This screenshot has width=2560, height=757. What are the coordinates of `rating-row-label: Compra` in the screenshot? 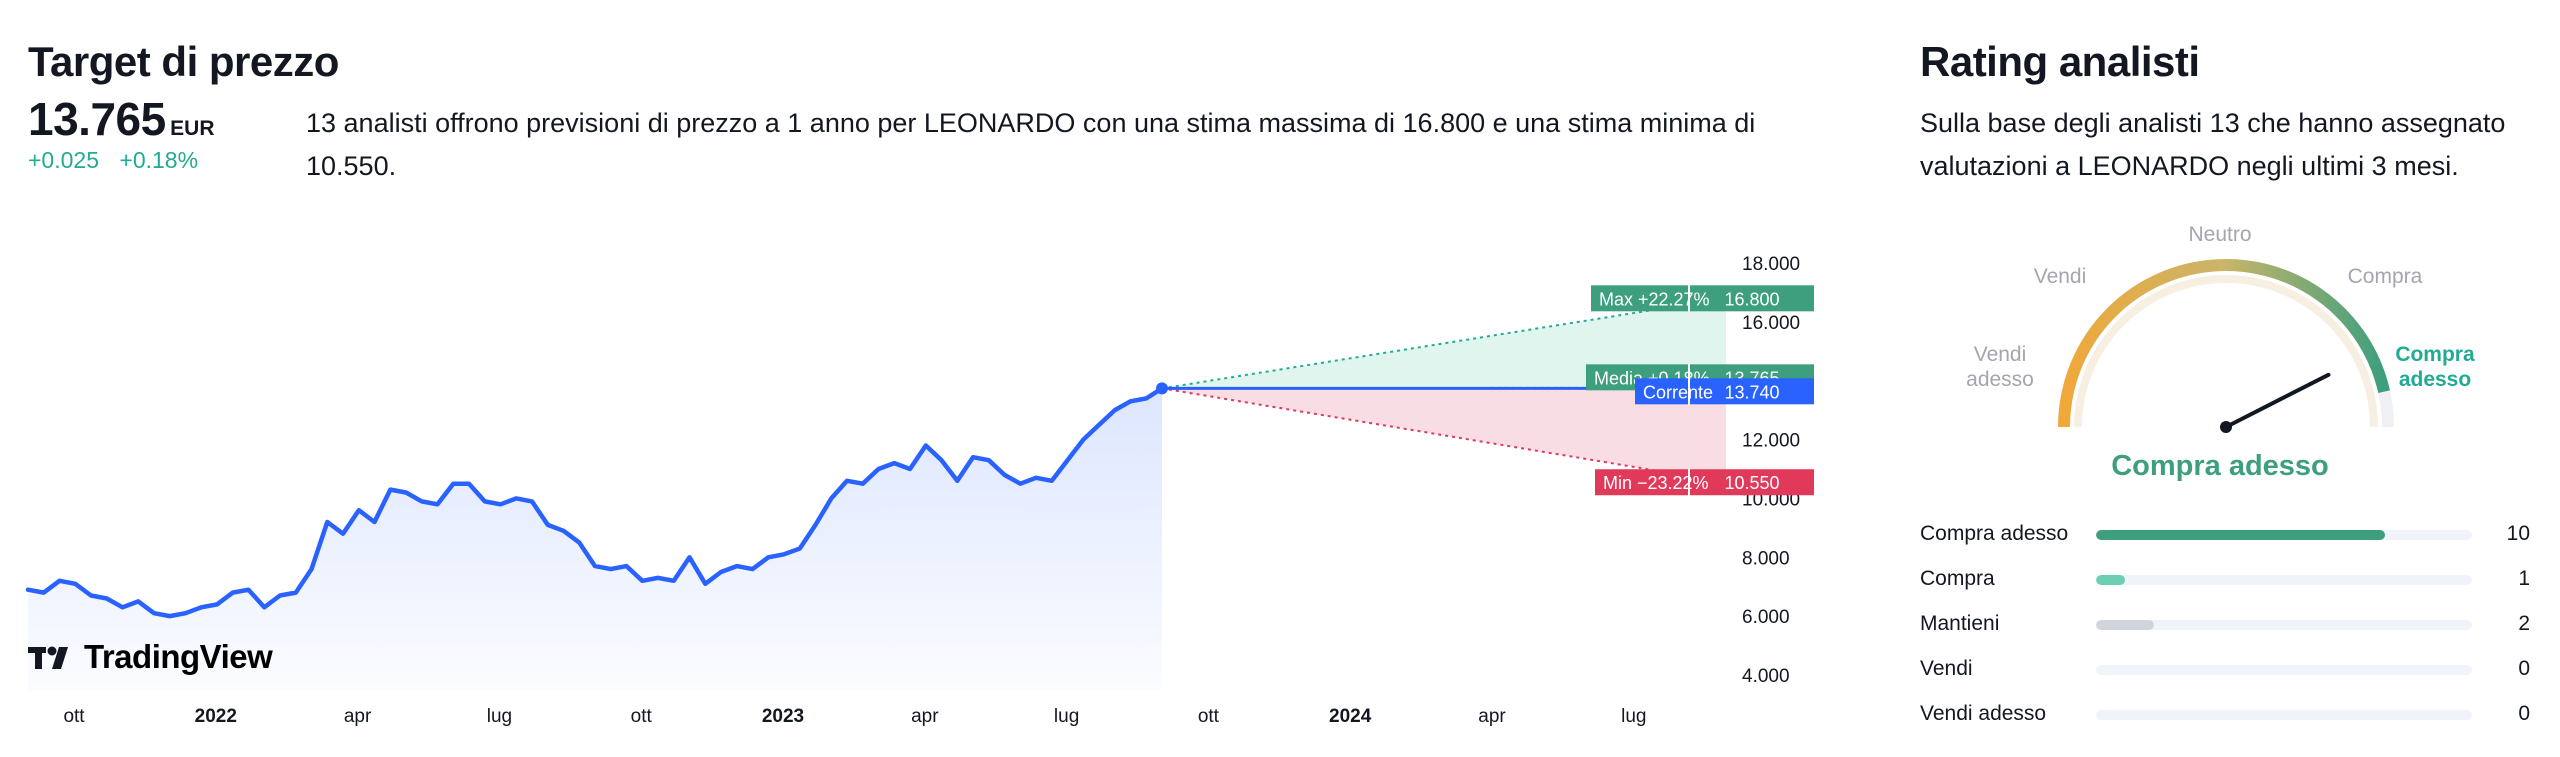 It's located at (1957, 578).